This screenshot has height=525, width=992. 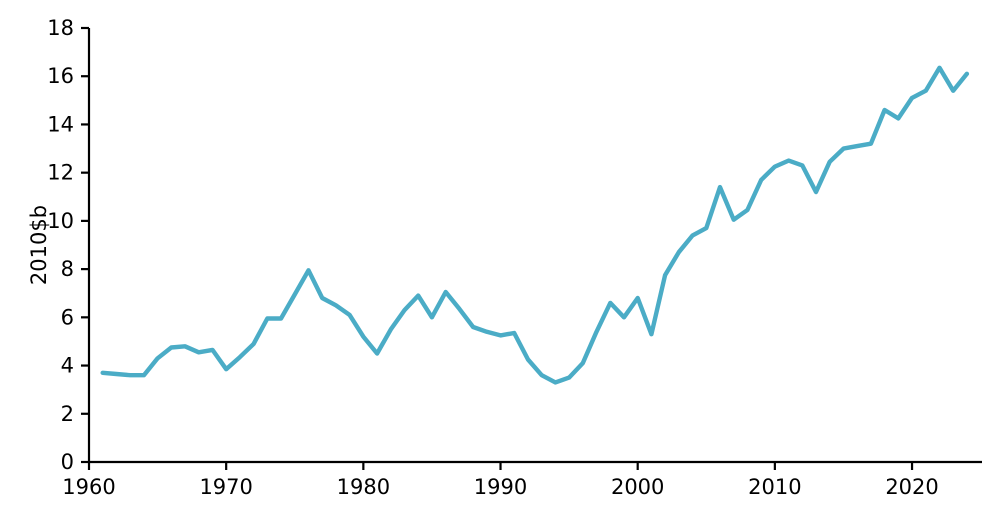 I want to click on x-tick-label: 1990, so click(x=500, y=487).